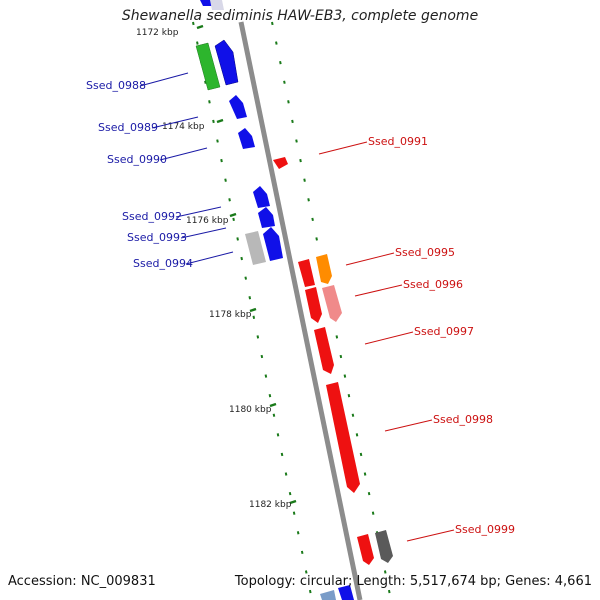  Describe the element at coordinates (433, 284) in the screenshot. I see `gene-label-ssed-0996: Ssed_0996` at that location.